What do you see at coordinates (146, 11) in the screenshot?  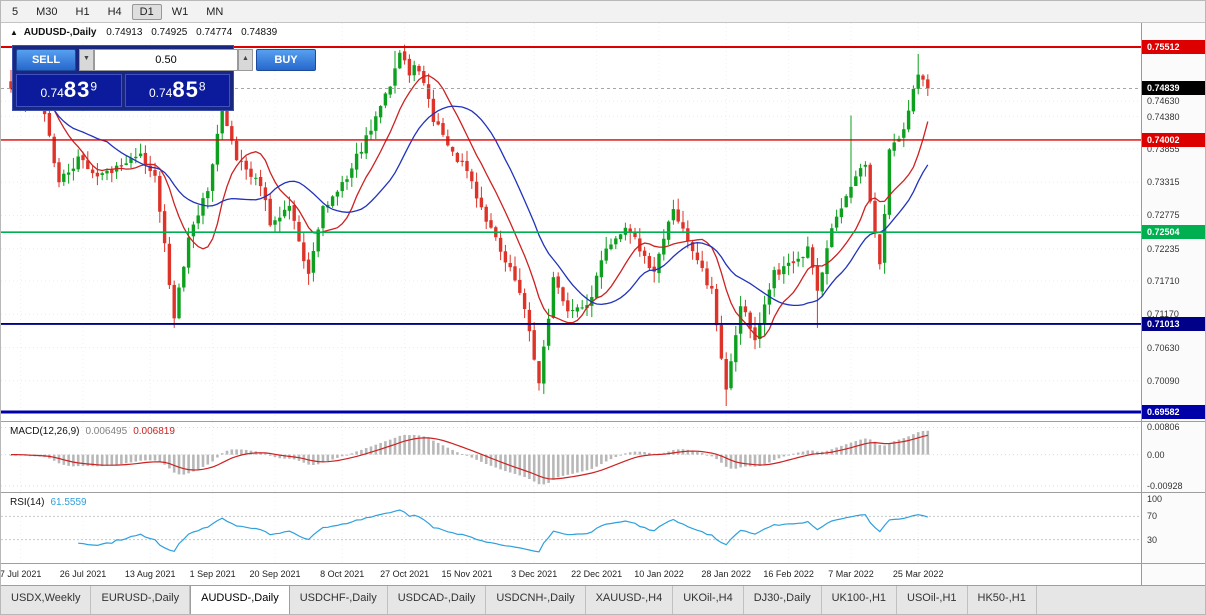 I see `timeframe-button-d1: D1` at bounding box center [146, 11].